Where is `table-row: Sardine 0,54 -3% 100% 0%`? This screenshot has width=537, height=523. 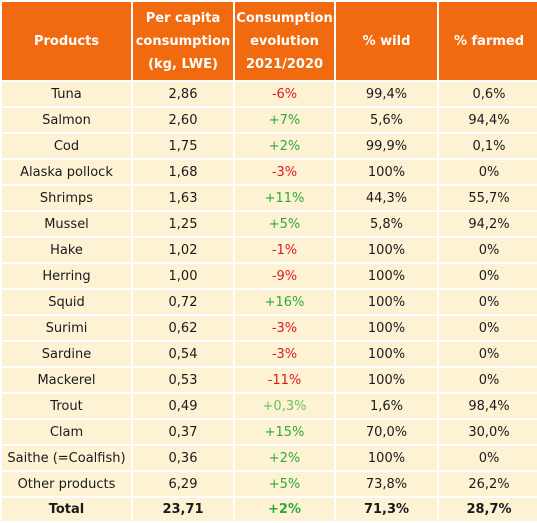
table-row: Sardine 0,54 -3% 100% 0% is located at coordinates (269, 354).